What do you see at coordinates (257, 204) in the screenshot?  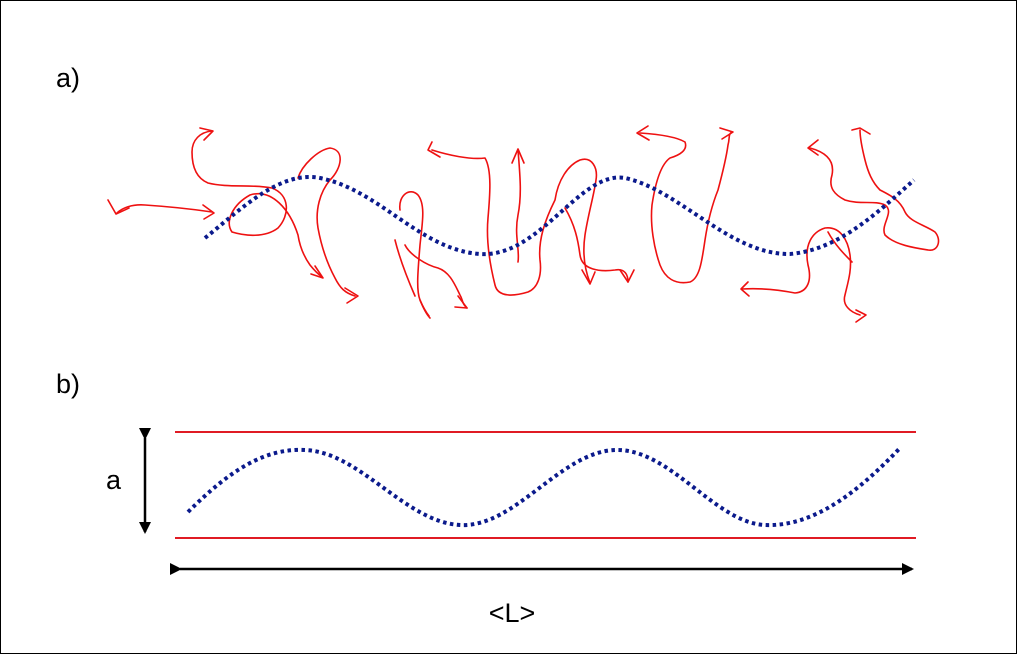 I see `chain-segment` at bounding box center [257, 204].